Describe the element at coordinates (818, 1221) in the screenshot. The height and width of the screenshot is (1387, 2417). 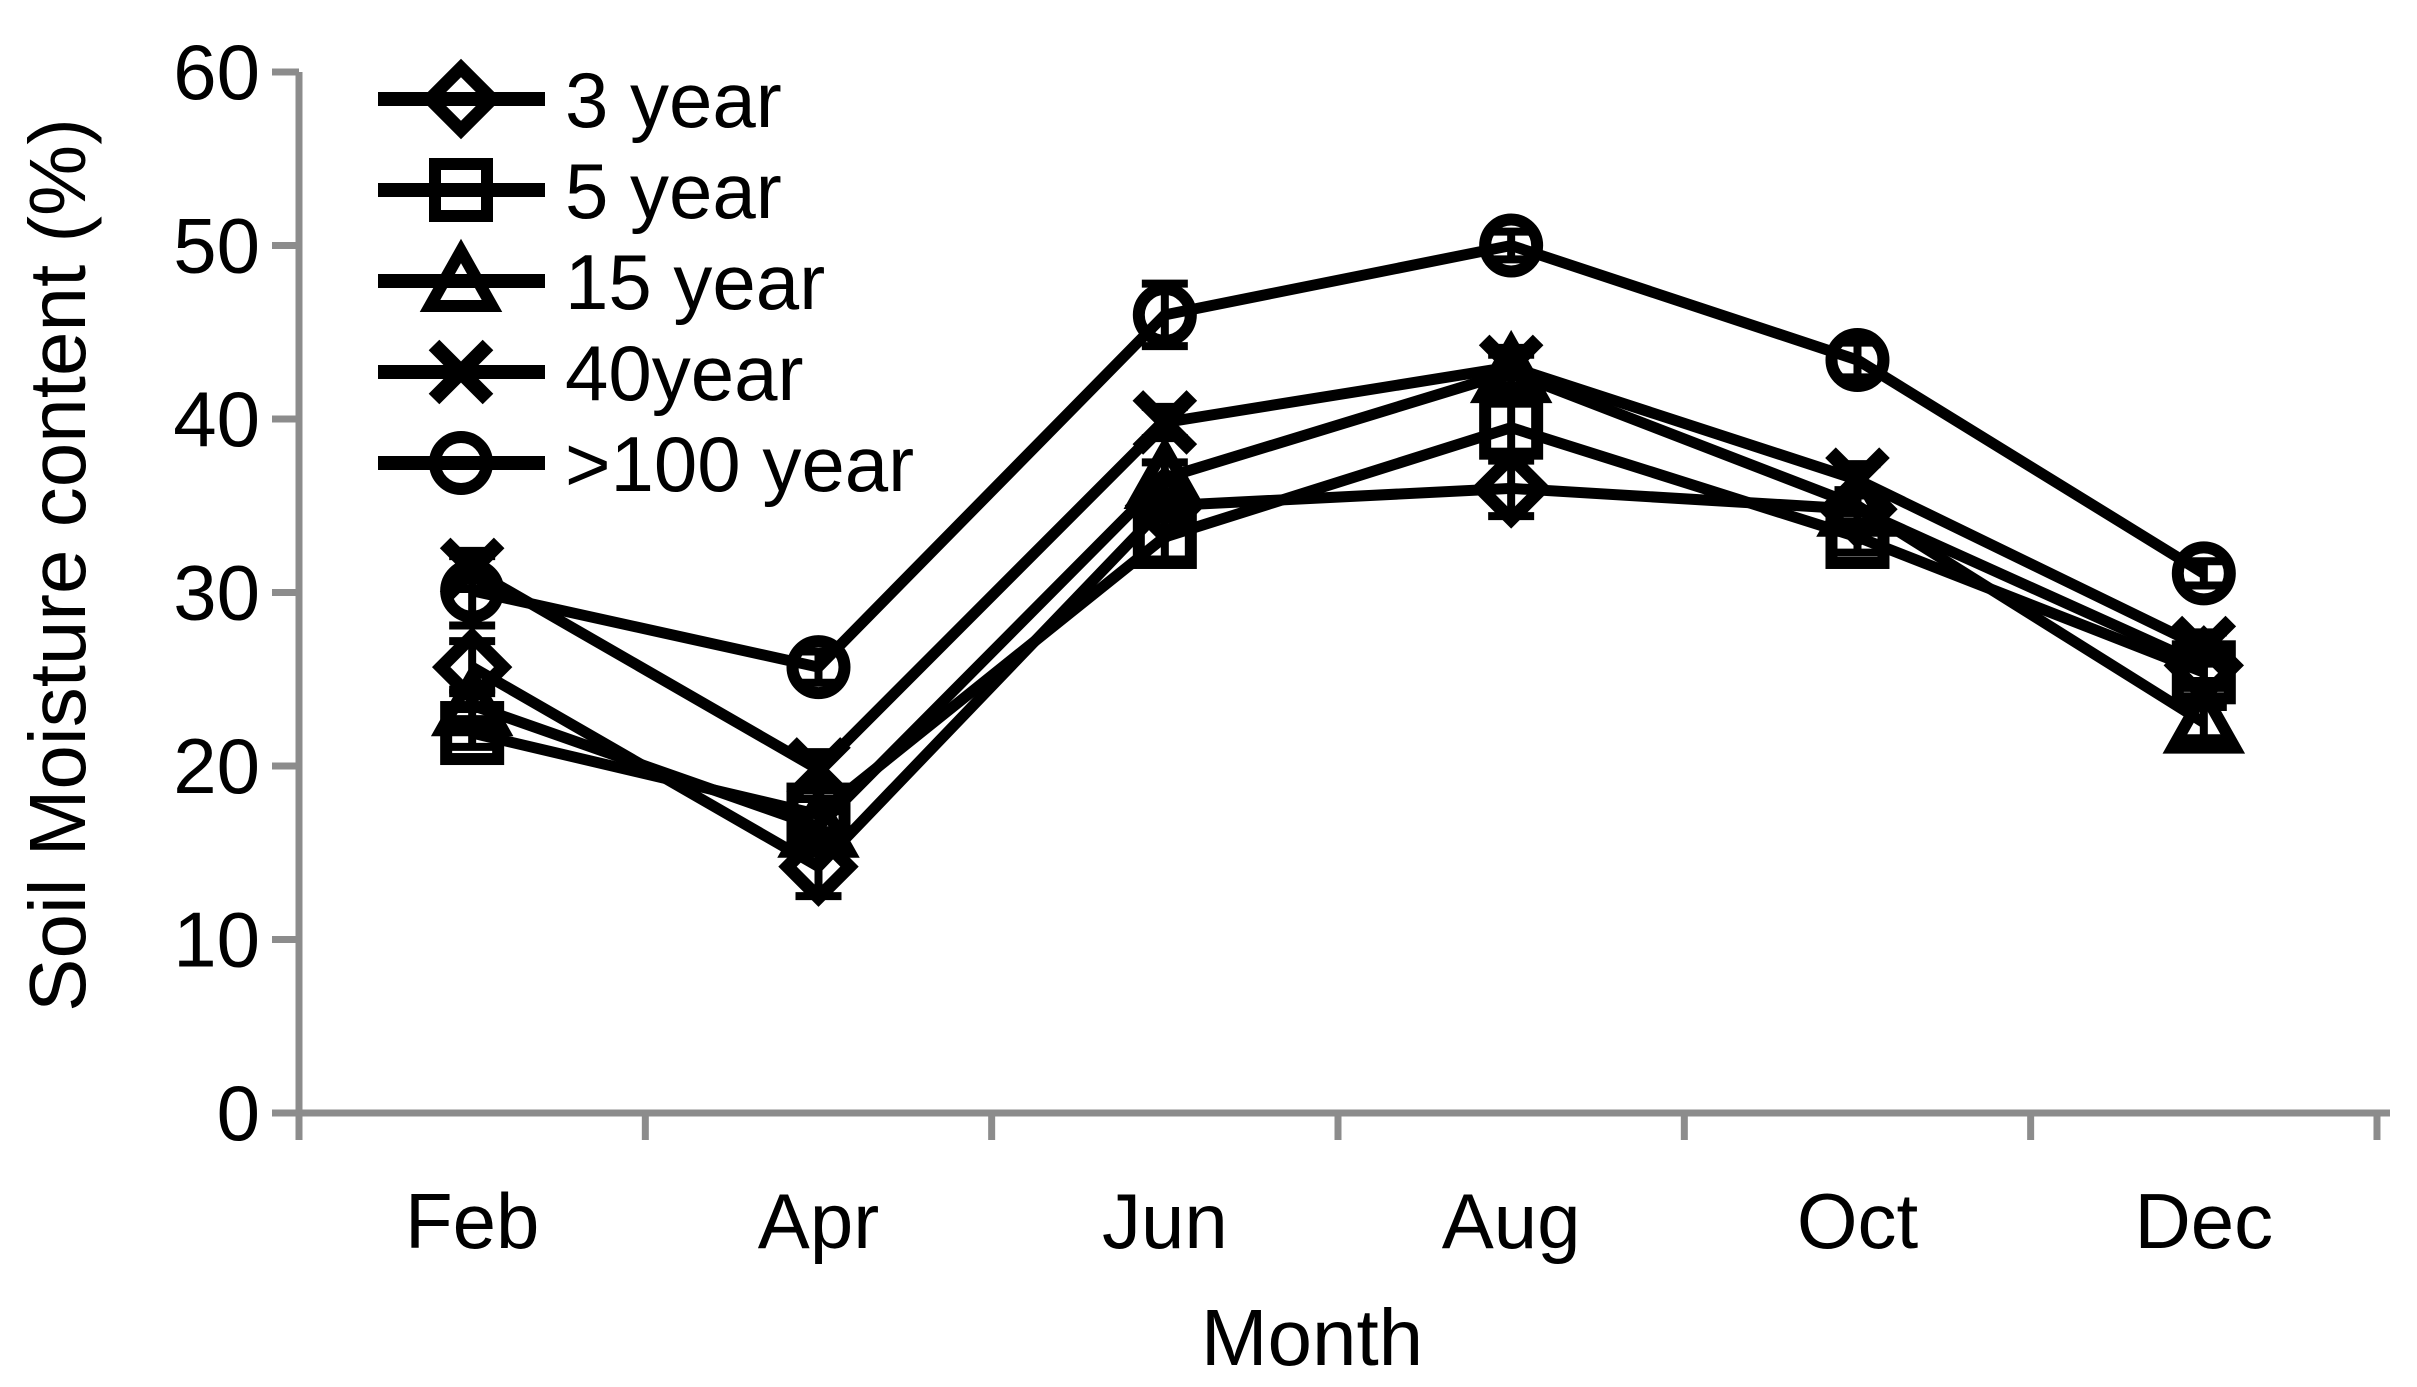
I see `svg-text: Apr` at that location.